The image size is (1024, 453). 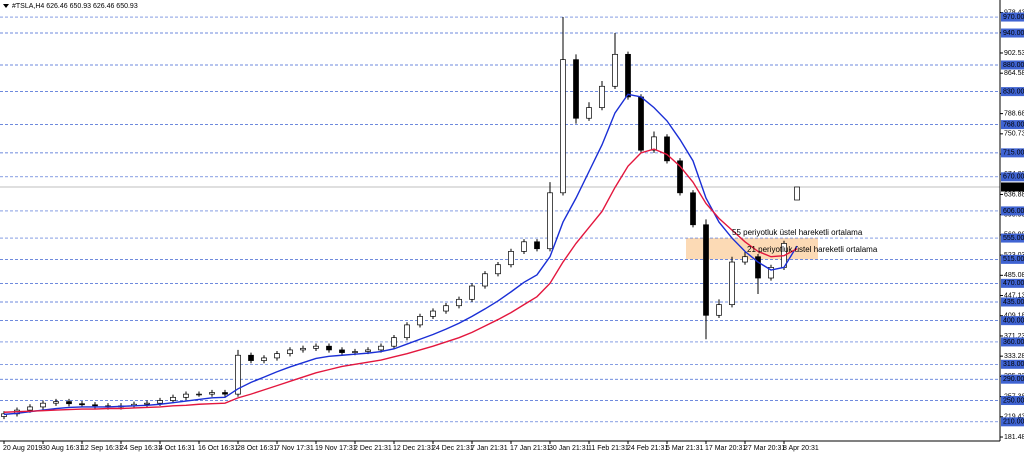 I want to click on level-label: 290.00, so click(x=1013, y=379).